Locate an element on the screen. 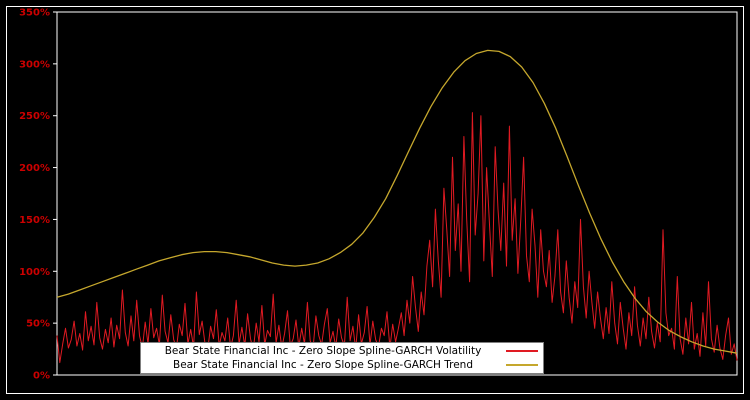  y-tick-label: 300% is located at coordinates (34, 64).